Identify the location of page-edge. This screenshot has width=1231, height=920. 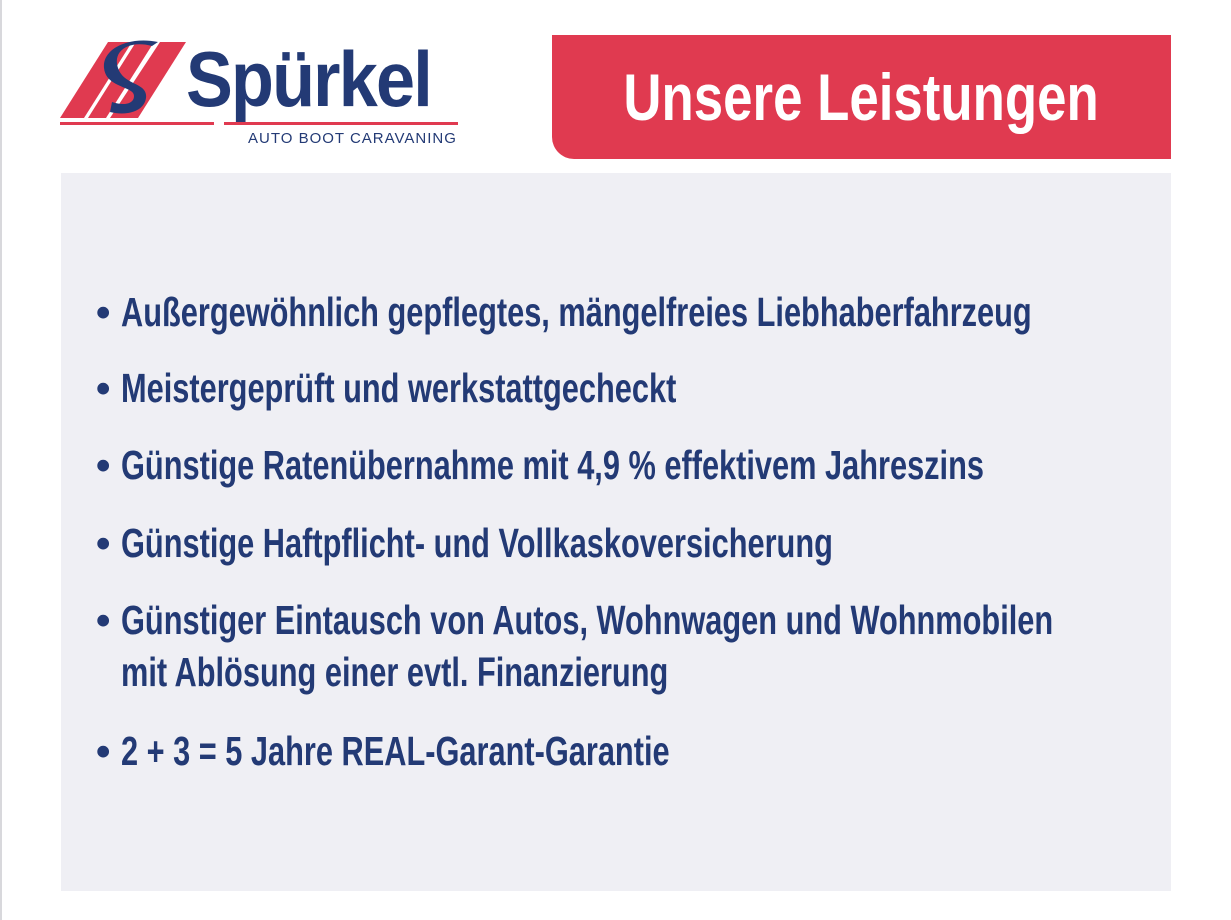
(1, 460).